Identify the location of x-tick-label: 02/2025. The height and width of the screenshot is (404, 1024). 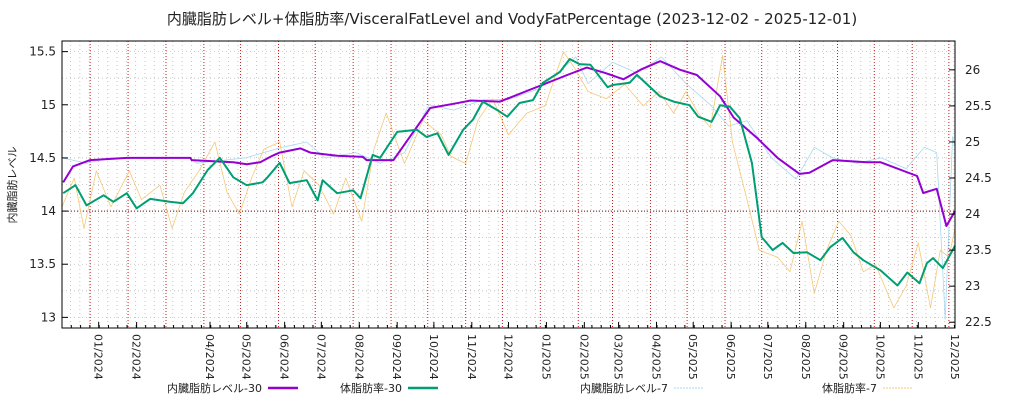
(583, 357).